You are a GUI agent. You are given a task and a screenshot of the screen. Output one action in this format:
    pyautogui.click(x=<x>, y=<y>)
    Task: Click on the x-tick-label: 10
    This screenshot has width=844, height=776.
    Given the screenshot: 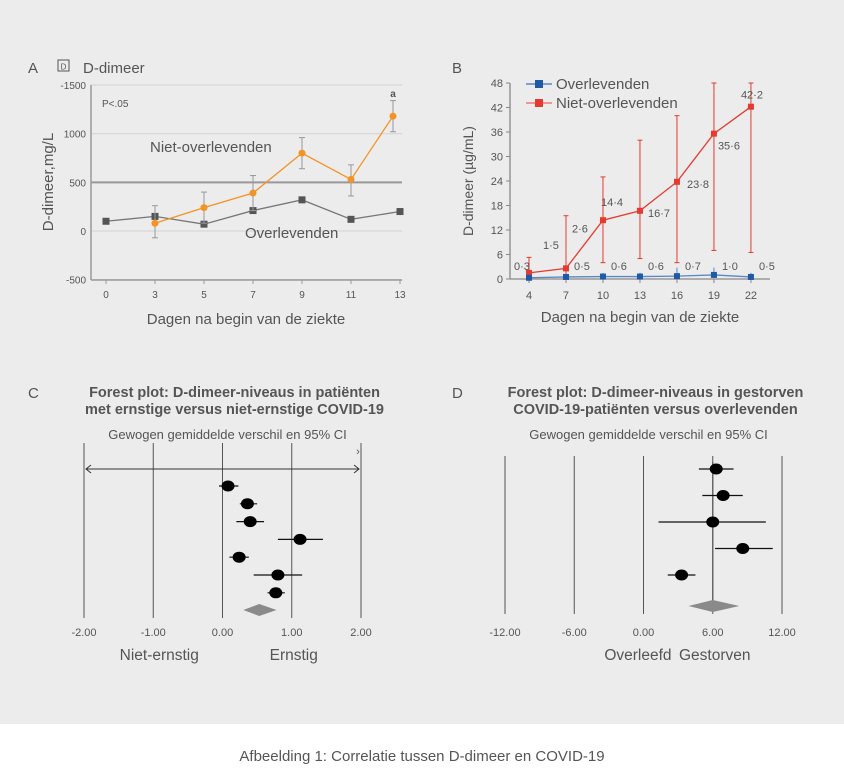 What is the action you would take?
    pyautogui.click(x=603, y=296)
    